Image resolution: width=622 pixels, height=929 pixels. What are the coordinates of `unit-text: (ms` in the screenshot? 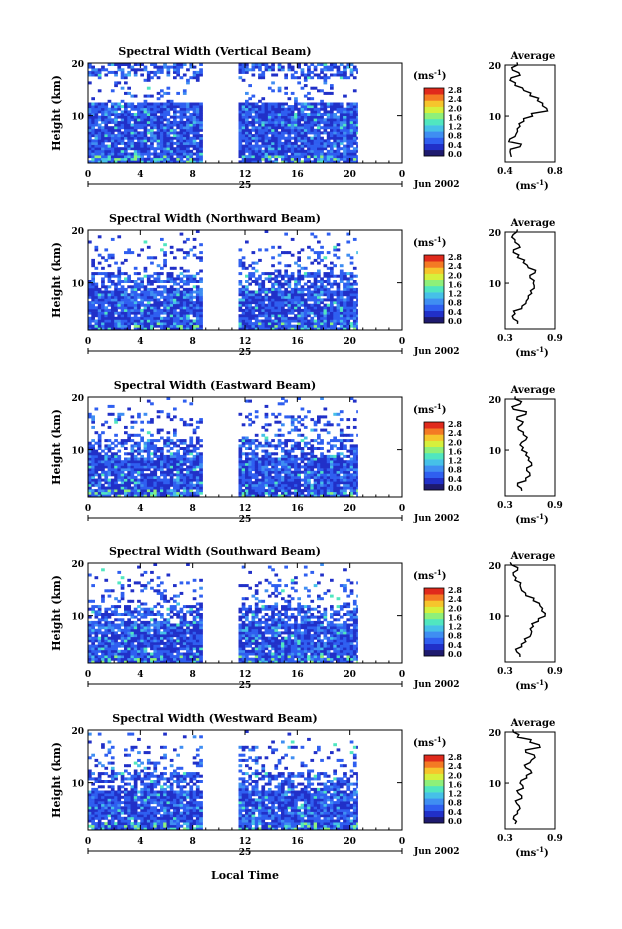 It's located at (525, 186).